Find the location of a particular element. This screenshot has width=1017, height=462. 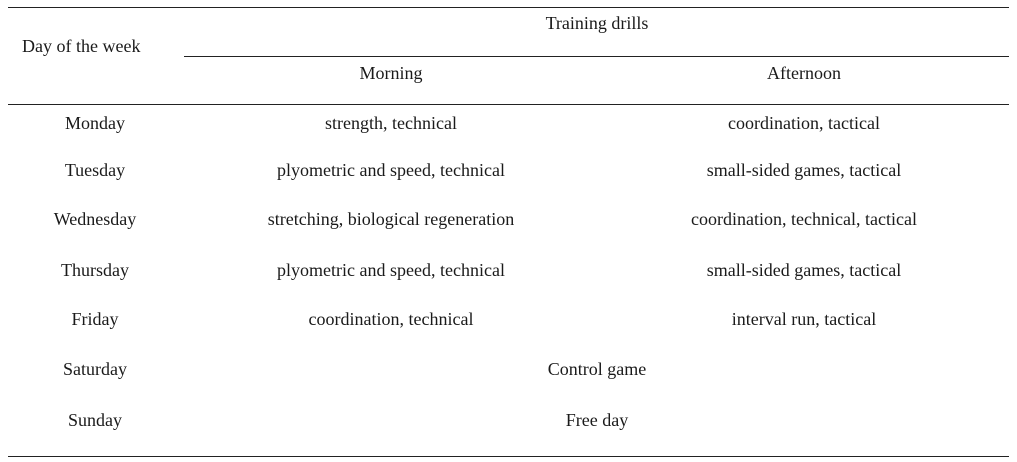

table-row-tuesday-day: Tuesday is located at coordinates (95, 170).